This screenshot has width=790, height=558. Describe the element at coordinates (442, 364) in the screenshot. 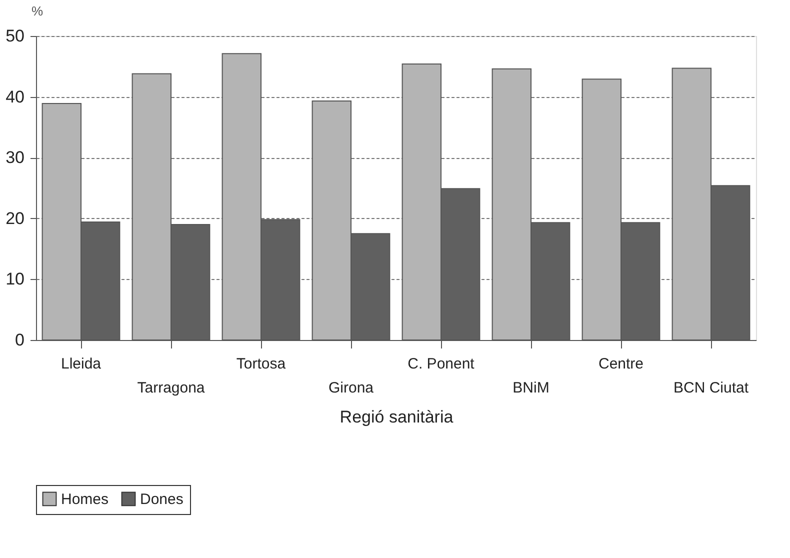

I see `x-tick-label: C. Ponent` at that location.